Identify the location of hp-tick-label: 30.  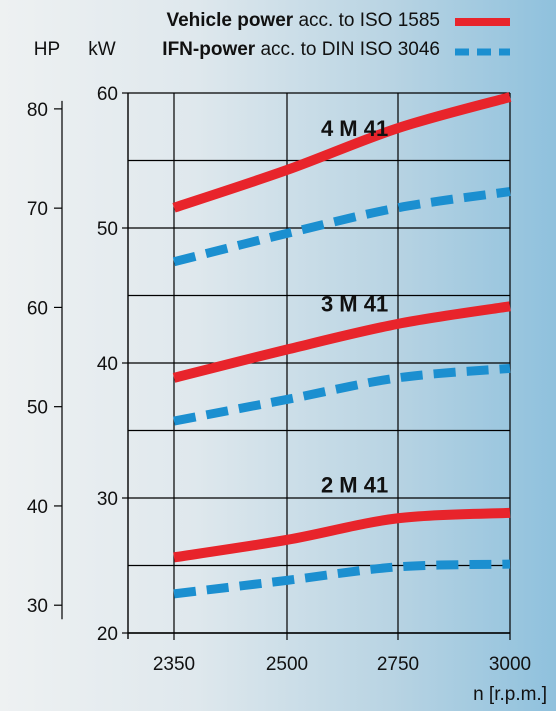
(37, 606).